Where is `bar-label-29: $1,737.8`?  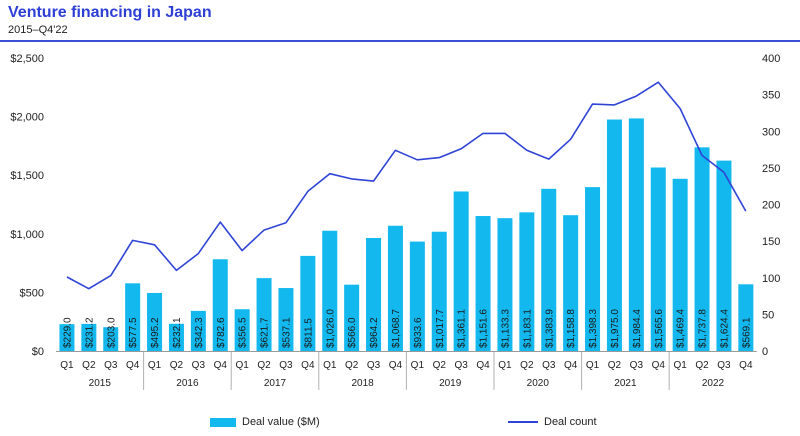
bar-label-29: $1,737.8 is located at coordinates (703, 328).